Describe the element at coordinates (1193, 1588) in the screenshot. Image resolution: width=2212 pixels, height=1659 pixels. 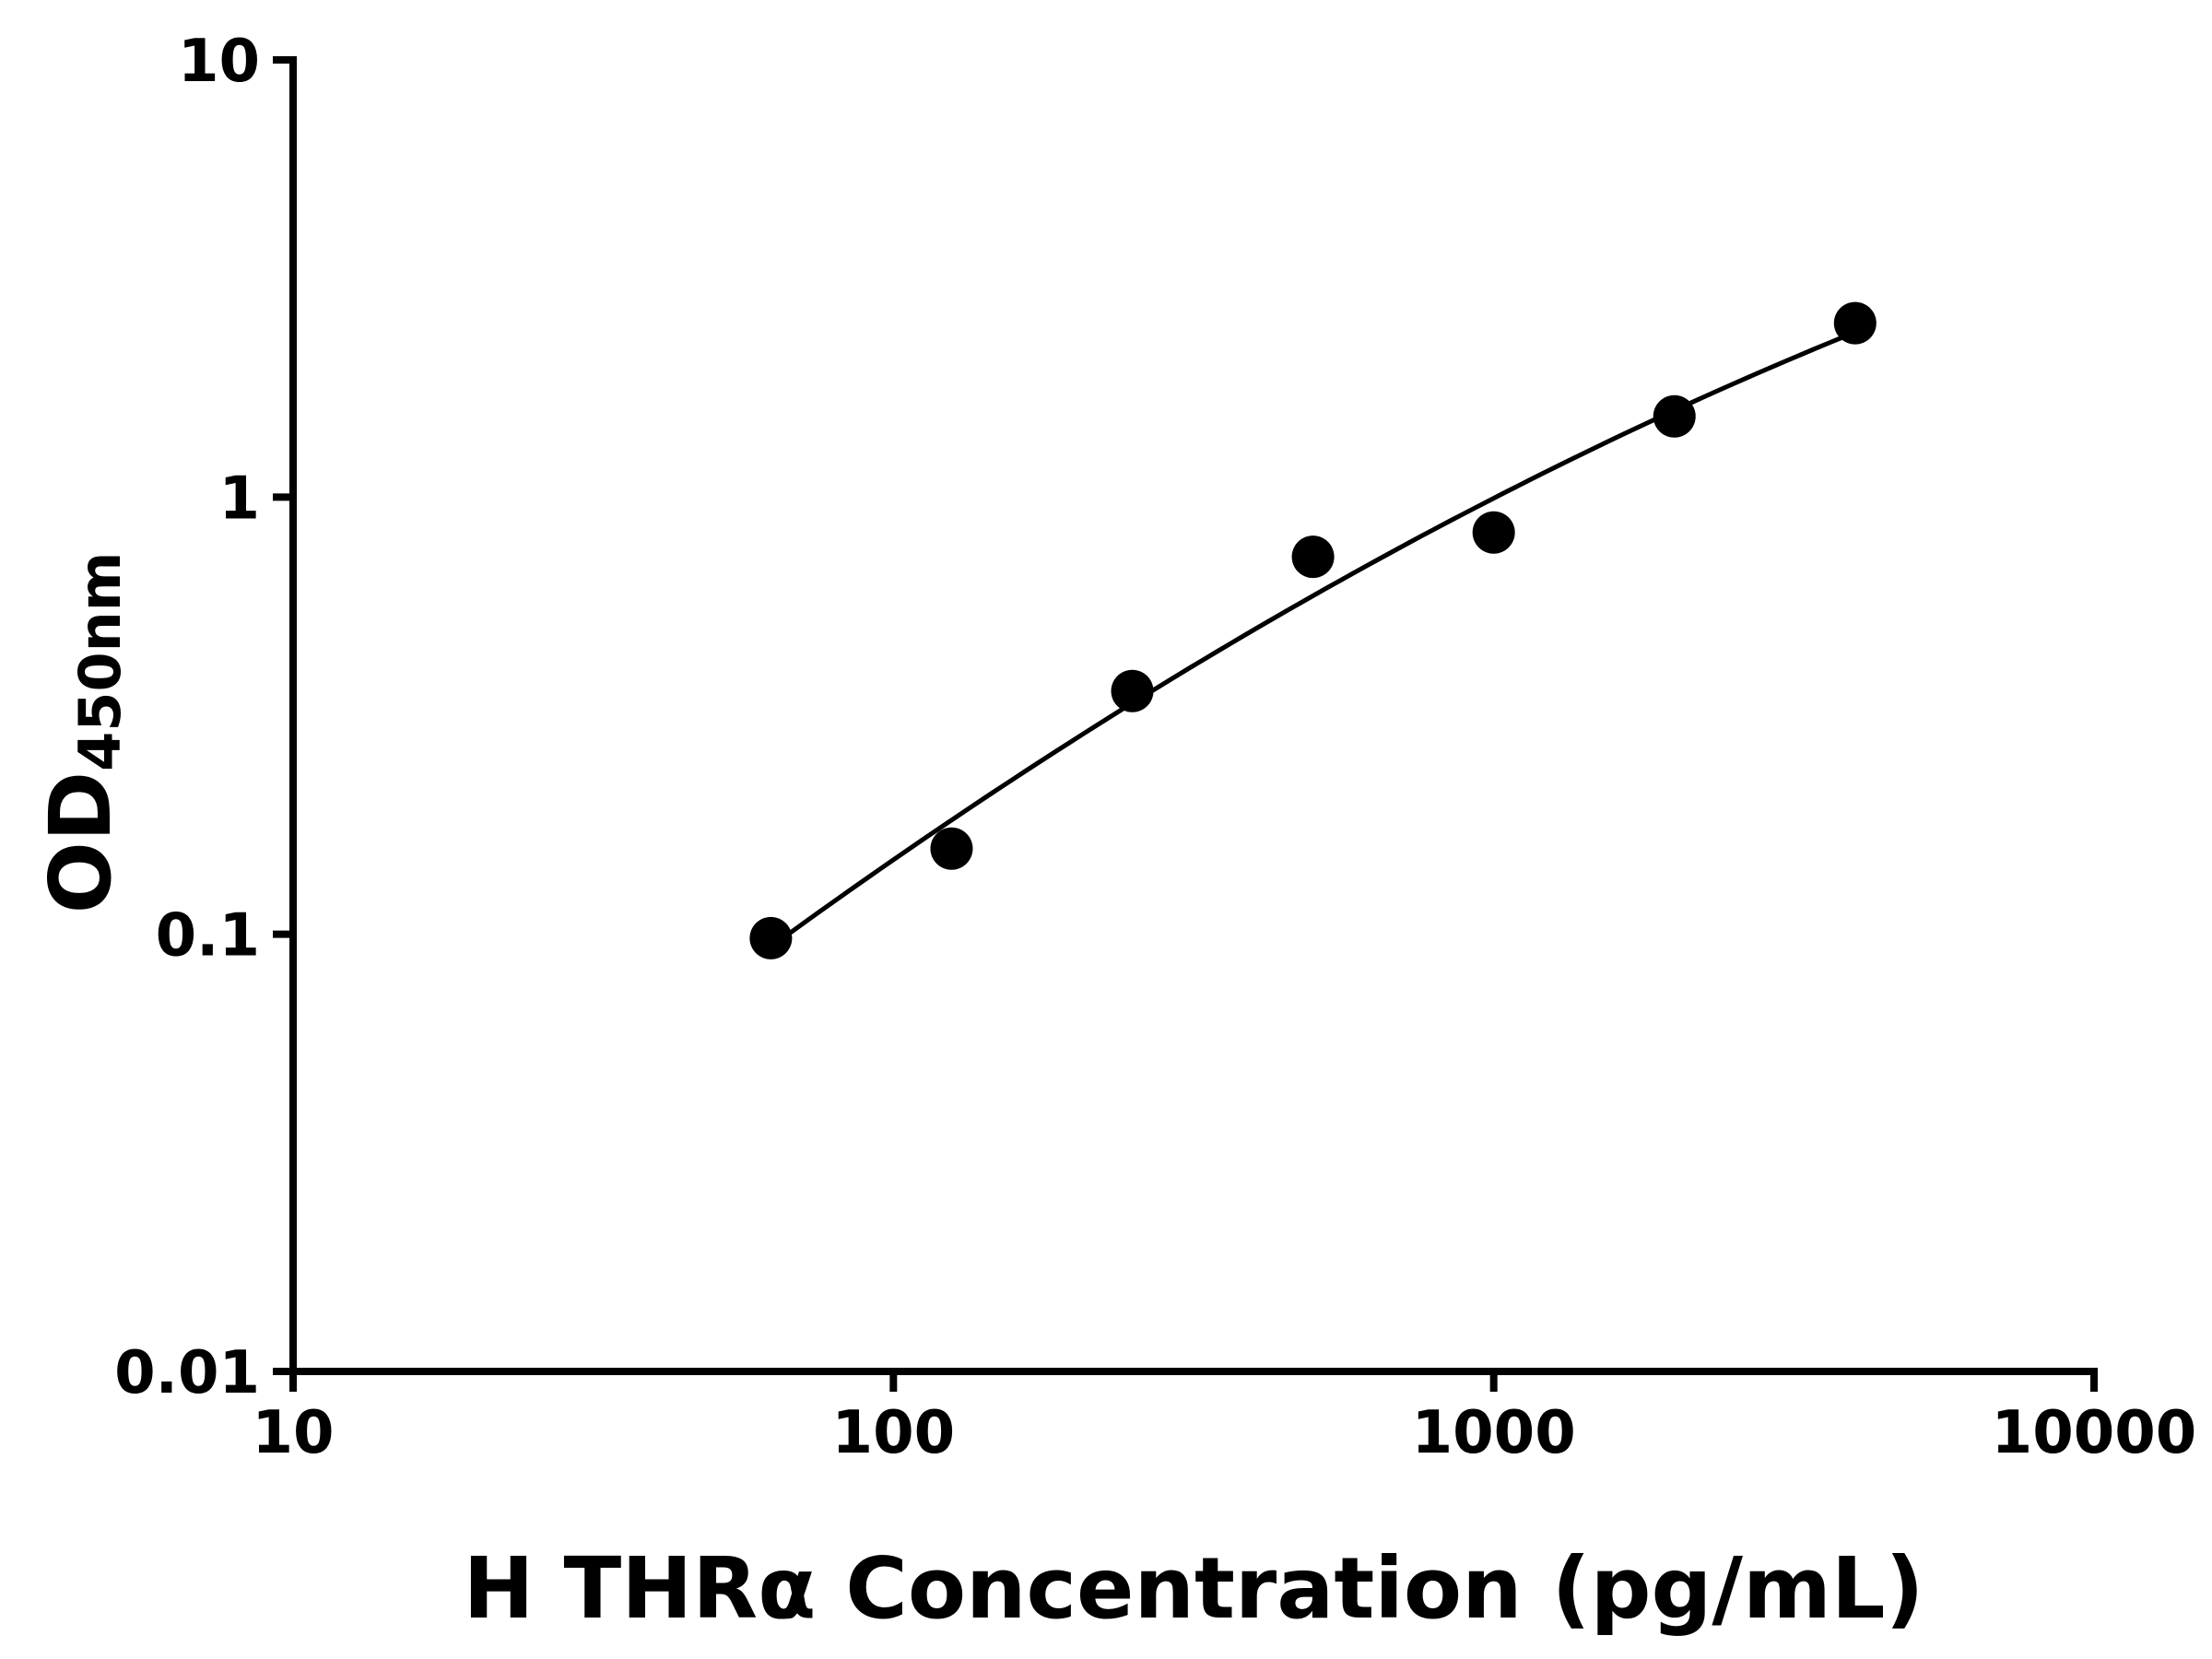
I see `x-axis-title: H THRα Concentration (pg/mL)` at that location.